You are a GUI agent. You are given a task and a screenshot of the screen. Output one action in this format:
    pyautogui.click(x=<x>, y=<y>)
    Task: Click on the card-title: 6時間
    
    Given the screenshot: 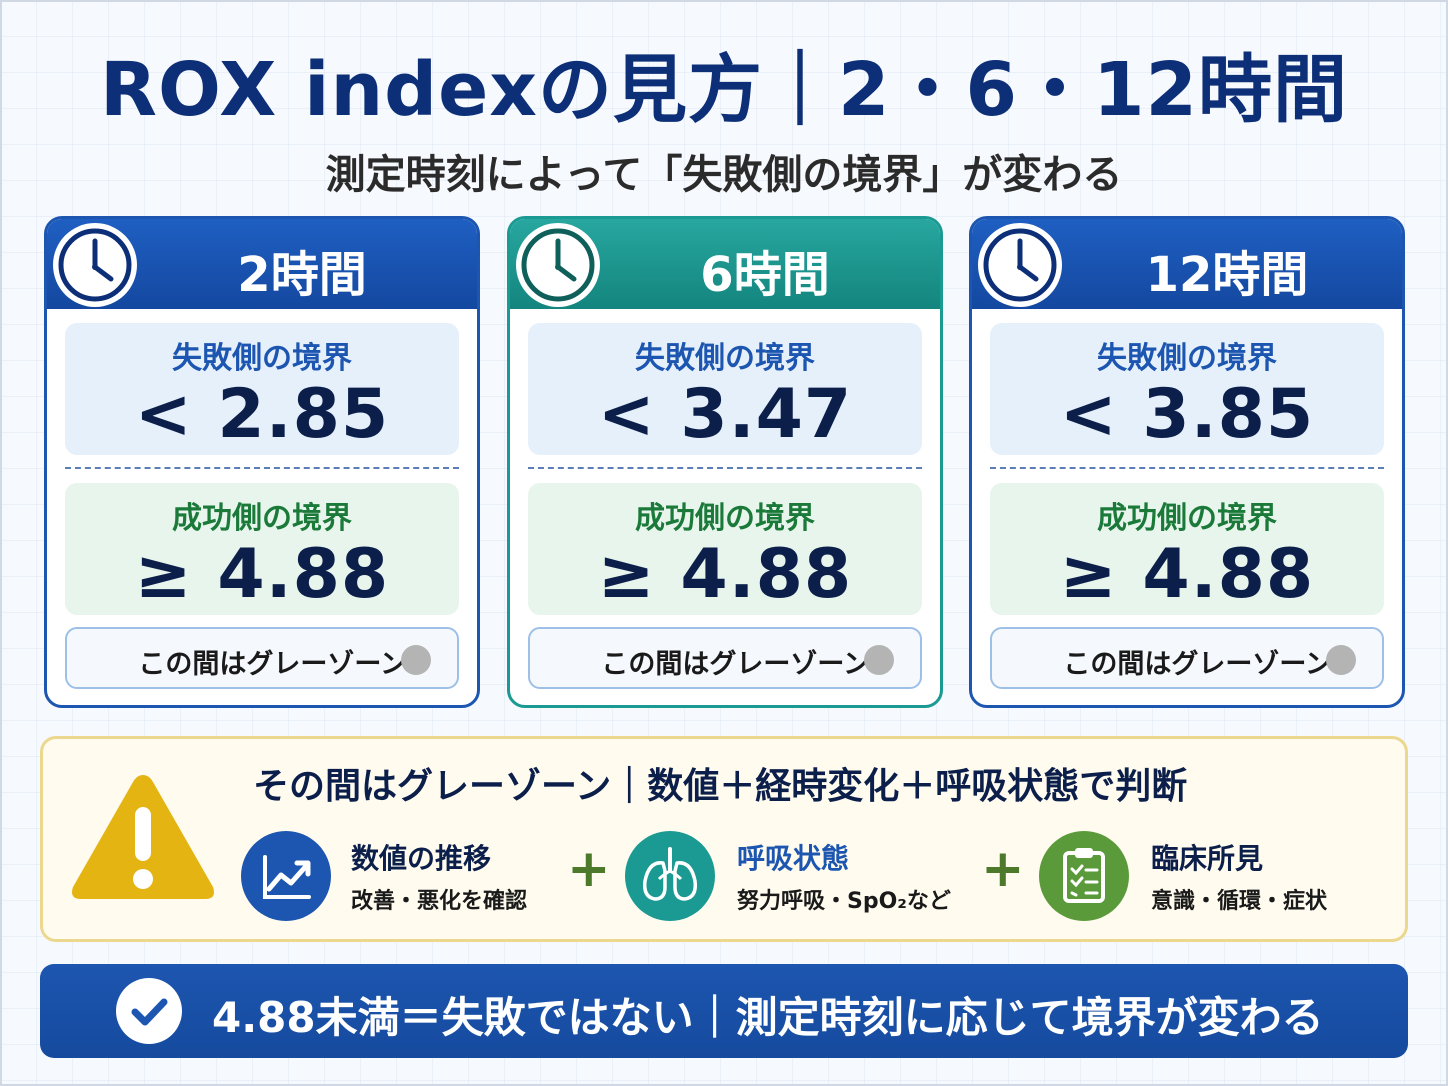 What is the action you would take?
    pyautogui.click(x=765, y=275)
    